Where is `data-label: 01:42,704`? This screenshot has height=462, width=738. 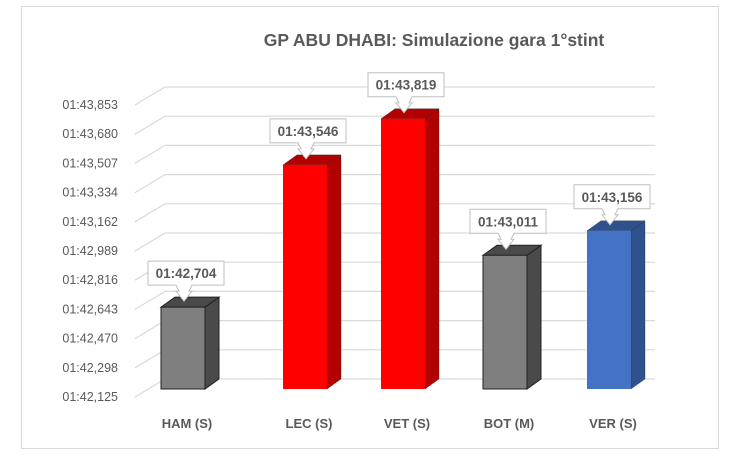 data-label: 01:42,704 is located at coordinates (186, 281).